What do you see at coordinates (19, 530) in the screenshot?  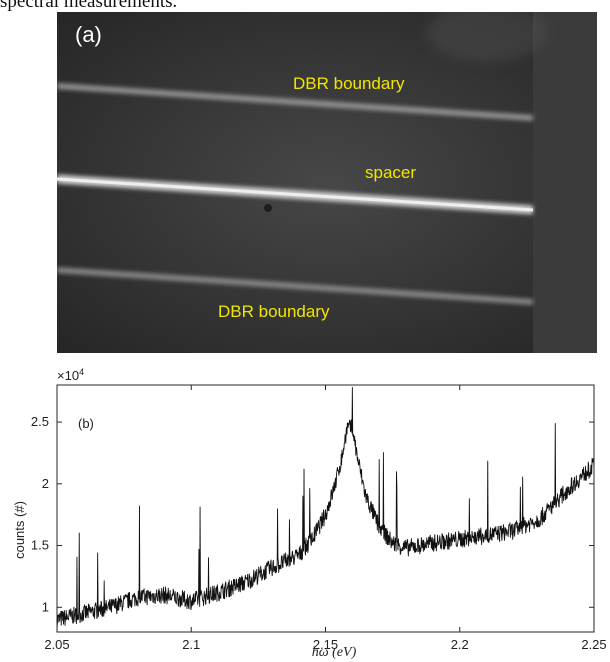 I see `y-axis-title: counts (#)` at bounding box center [19, 530].